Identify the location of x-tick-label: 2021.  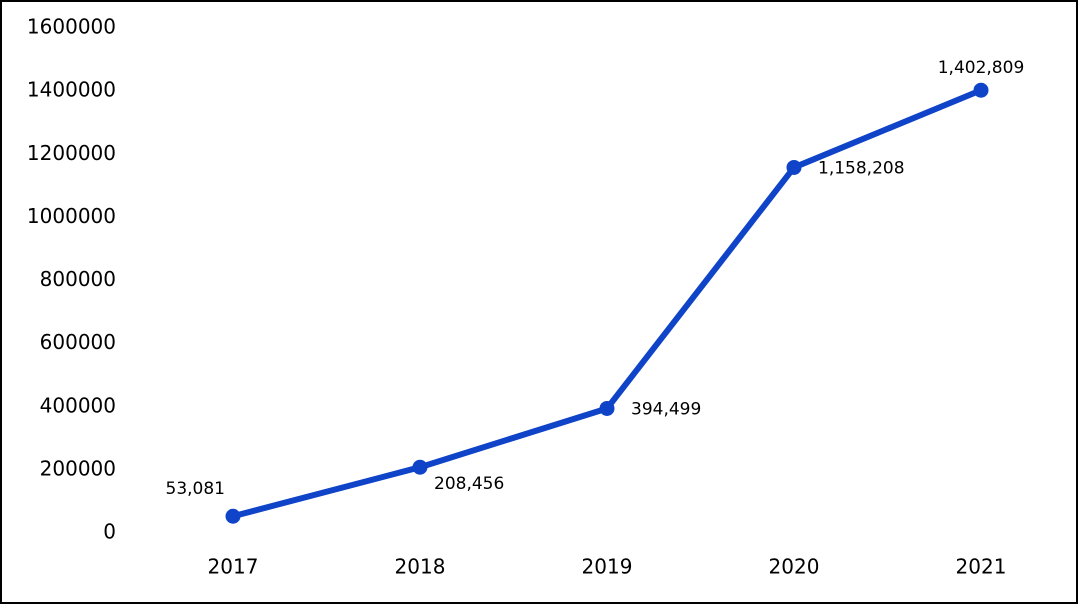
(981, 567).